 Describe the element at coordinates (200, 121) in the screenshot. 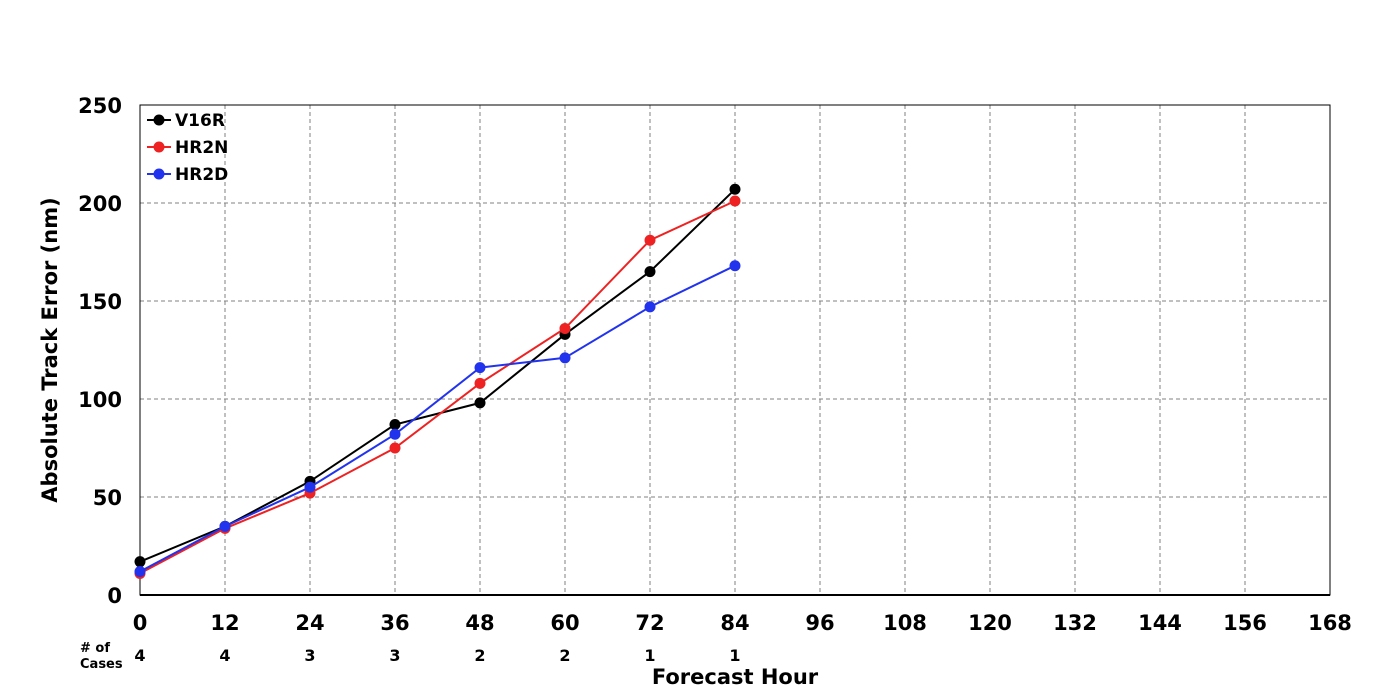

I see `legend-label: V16R` at that location.